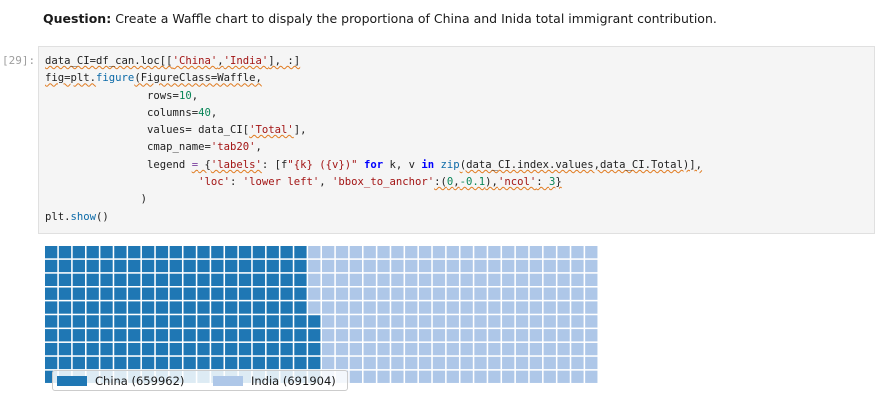  What do you see at coordinates (517, 182) in the screenshot?
I see `code-token: 'ncol'` at bounding box center [517, 182].